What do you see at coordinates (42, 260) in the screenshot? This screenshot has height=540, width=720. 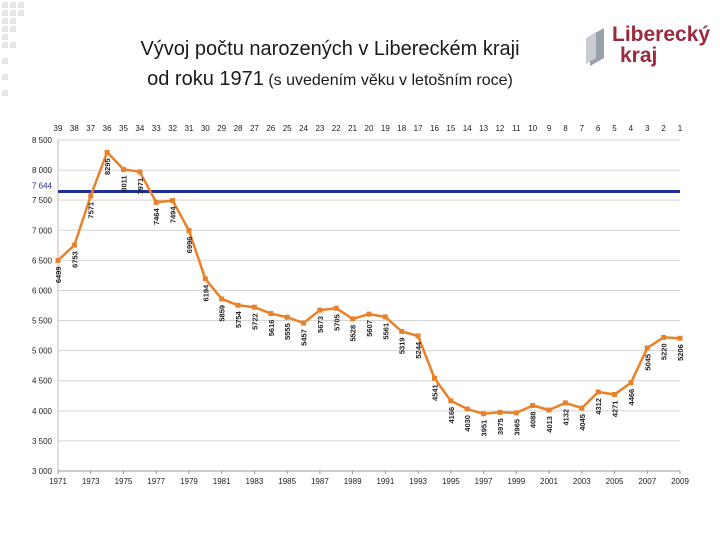 I see `y-tick-label: 6 500` at bounding box center [42, 260].